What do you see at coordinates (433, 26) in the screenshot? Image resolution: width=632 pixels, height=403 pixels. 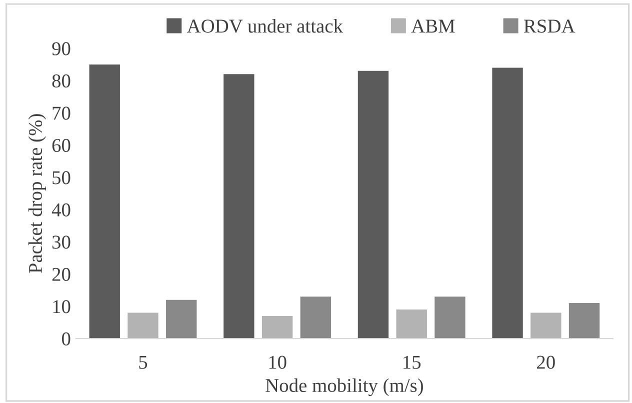 I see `legend-label: ABM` at bounding box center [433, 26].